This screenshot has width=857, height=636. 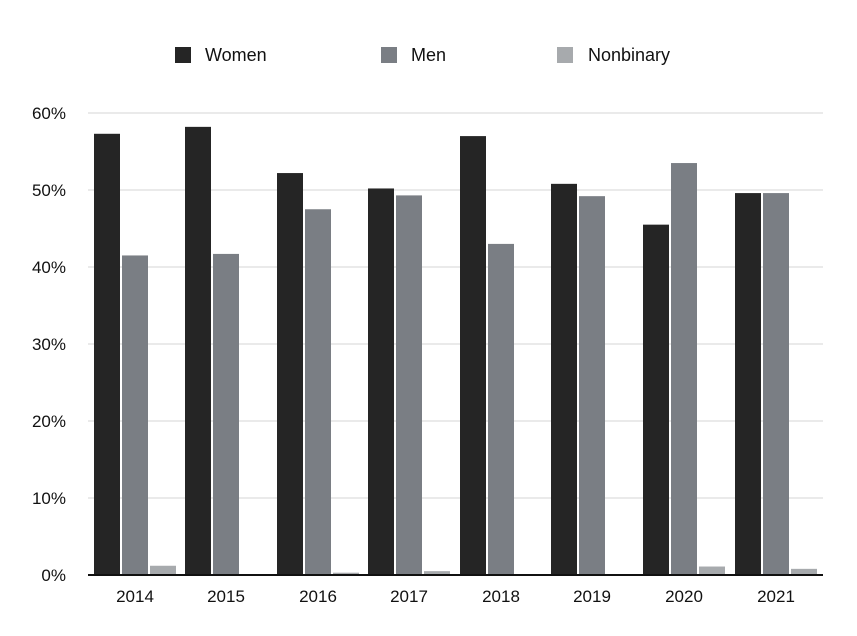 I want to click on bar-men-2019, so click(x=592, y=385).